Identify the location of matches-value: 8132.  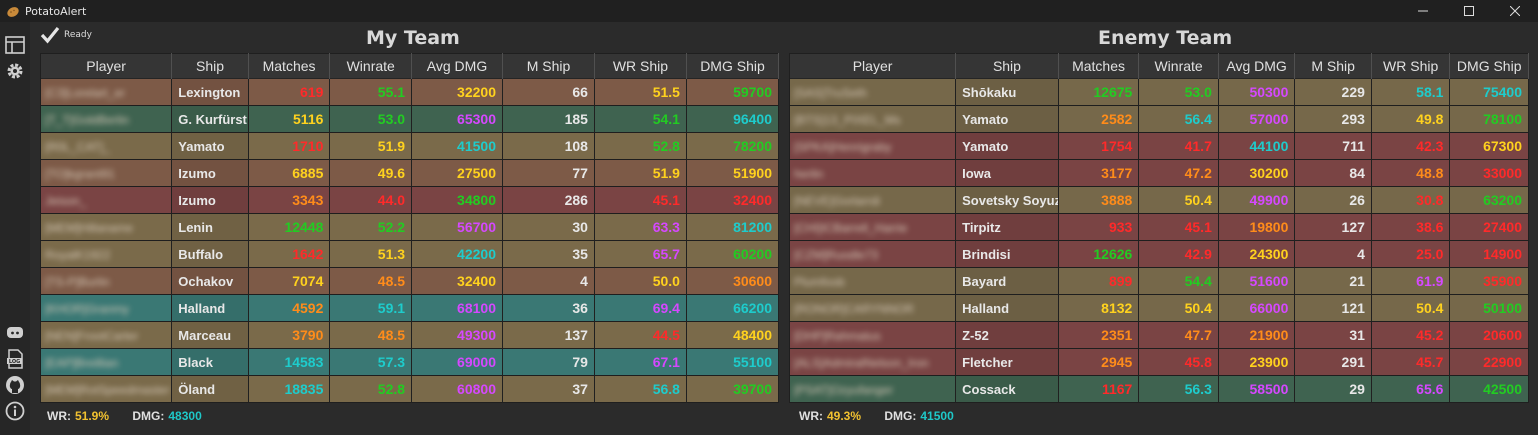
(1099, 308).